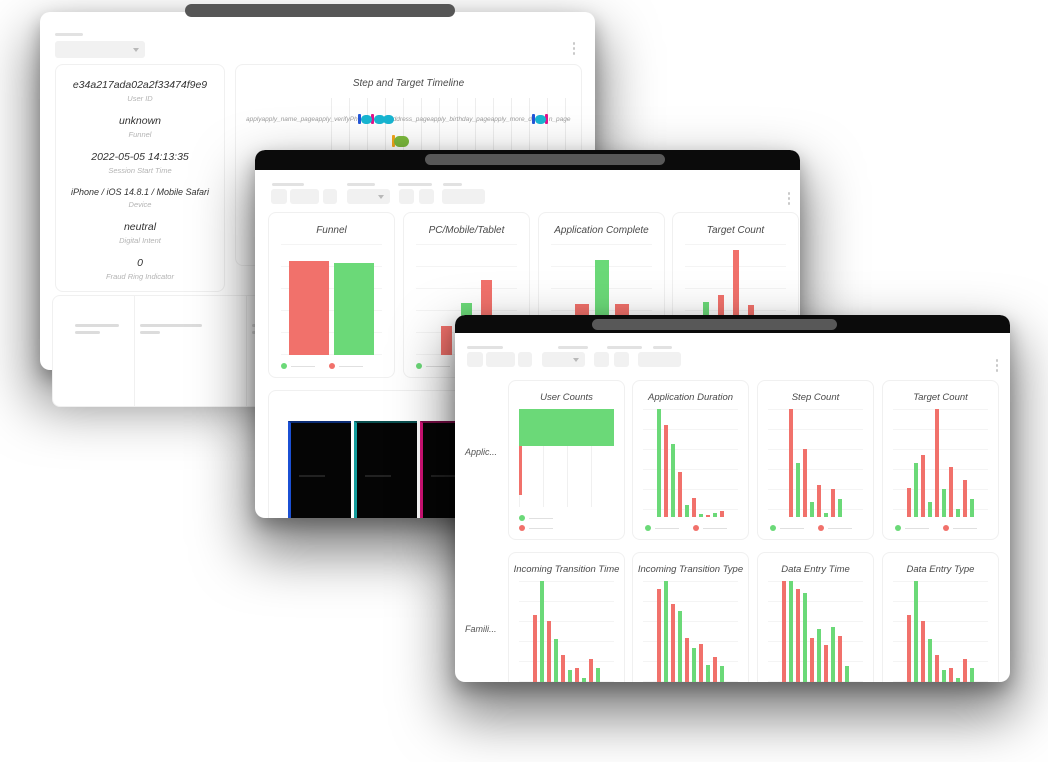  Describe the element at coordinates (100, 49) in the screenshot. I see `session-select-dropdown` at that location.